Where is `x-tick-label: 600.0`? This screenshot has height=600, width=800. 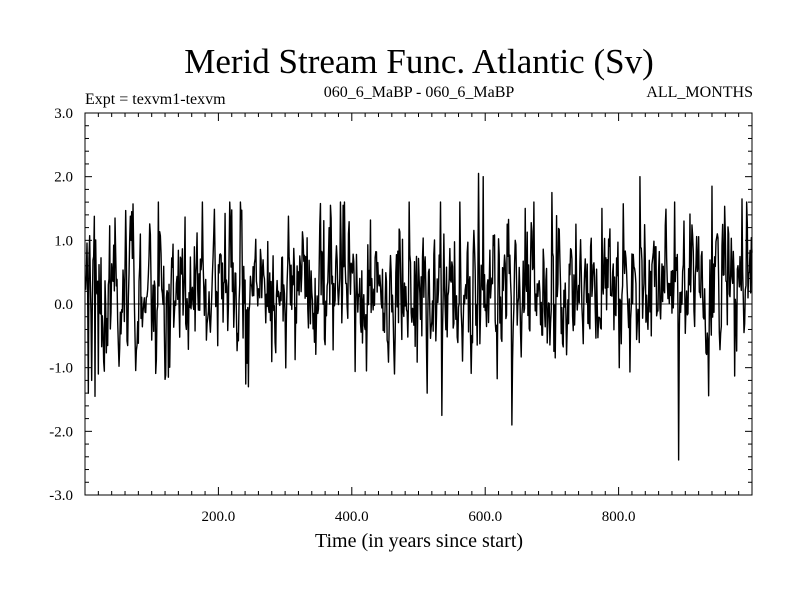
x-tick-label: 600.0 is located at coordinates (485, 517).